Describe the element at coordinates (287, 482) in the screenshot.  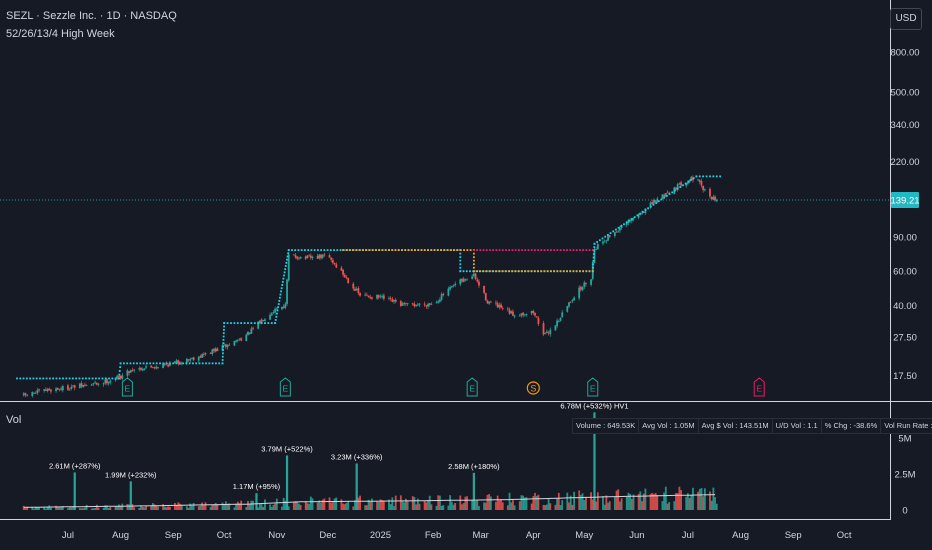
I see `volume-spike-bar` at that location.